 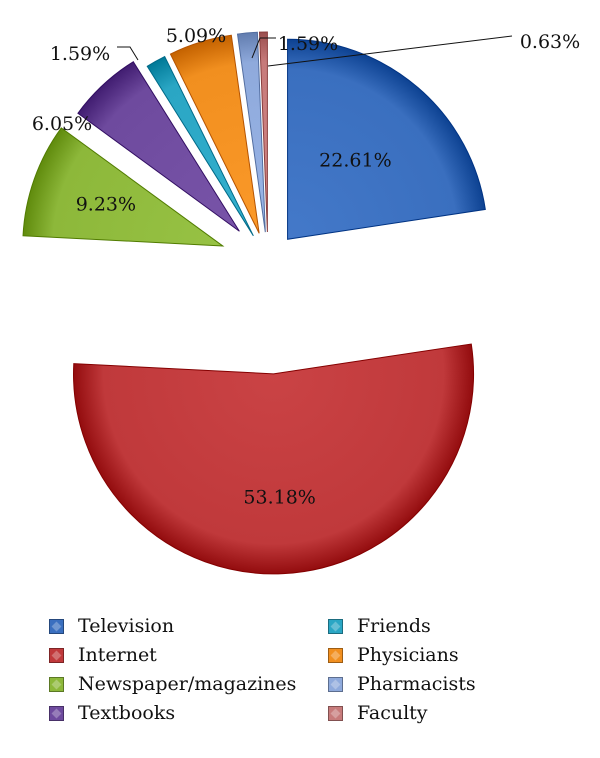 I want to click on data-label: 53.18%, so click(x=279, y=498).